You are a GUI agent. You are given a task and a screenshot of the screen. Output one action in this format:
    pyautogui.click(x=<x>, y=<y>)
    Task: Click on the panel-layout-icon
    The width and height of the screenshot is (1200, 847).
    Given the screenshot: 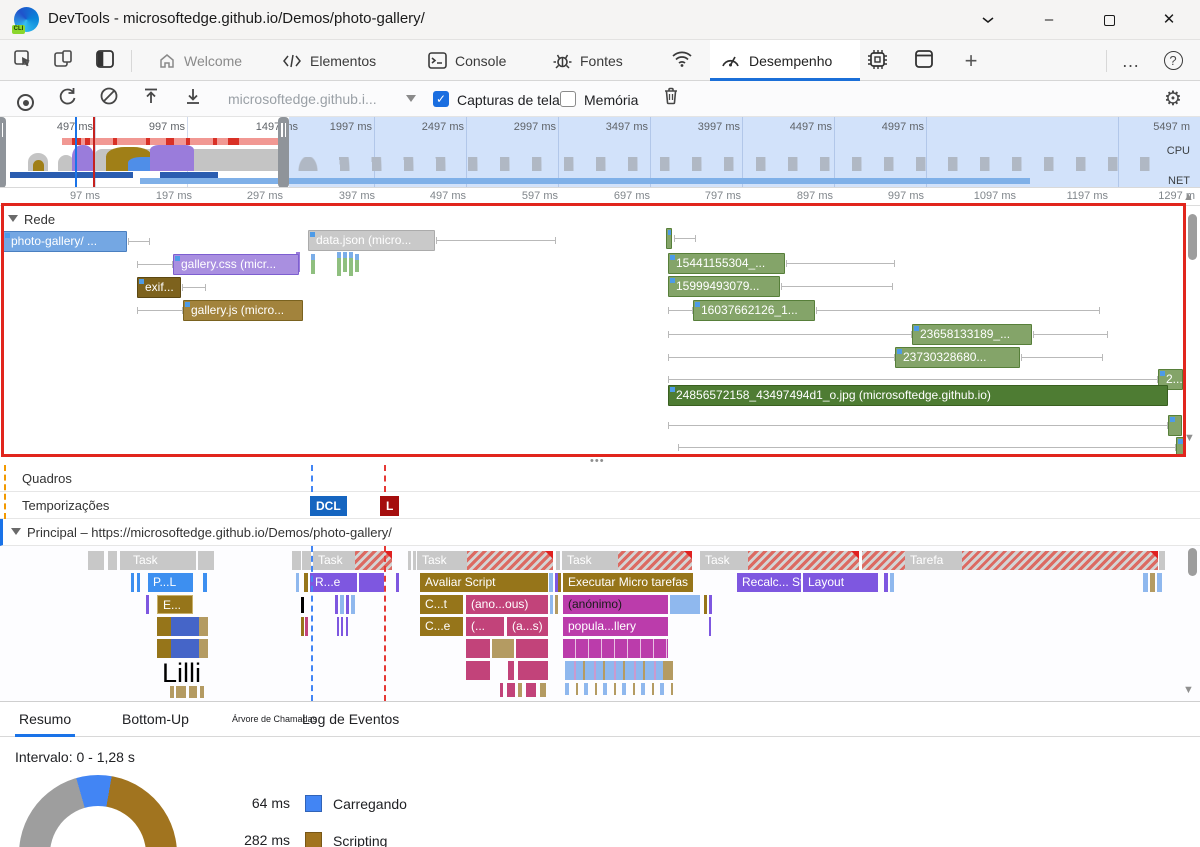 What is the action you would take?
    pyautogui.click(x=107, y=61)
    